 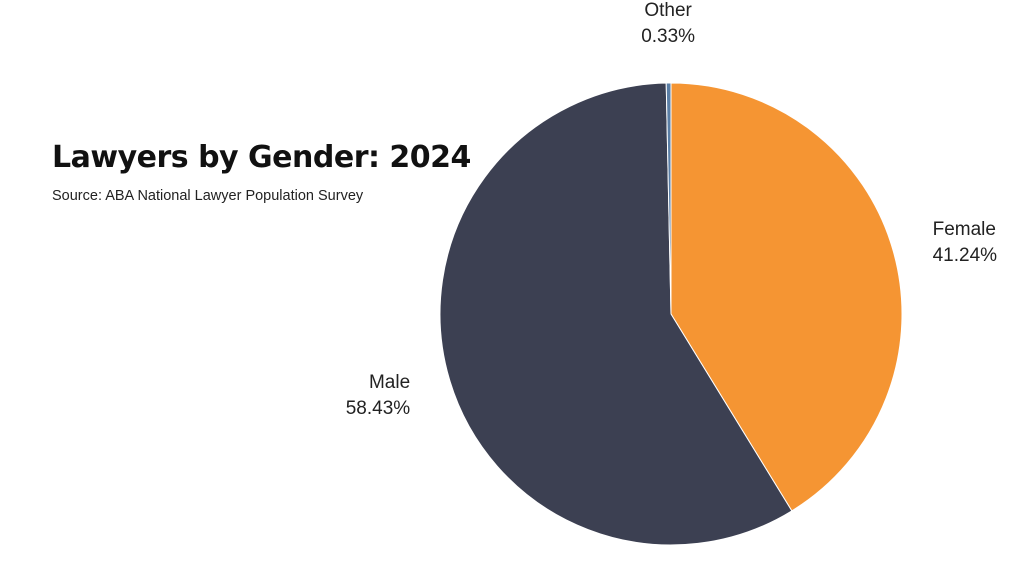 What do you see at coordinates (261, 157) in the screenshot?
I see `chart-title: Lawyers by Gender: 2024` at bounding box center [261, 157].